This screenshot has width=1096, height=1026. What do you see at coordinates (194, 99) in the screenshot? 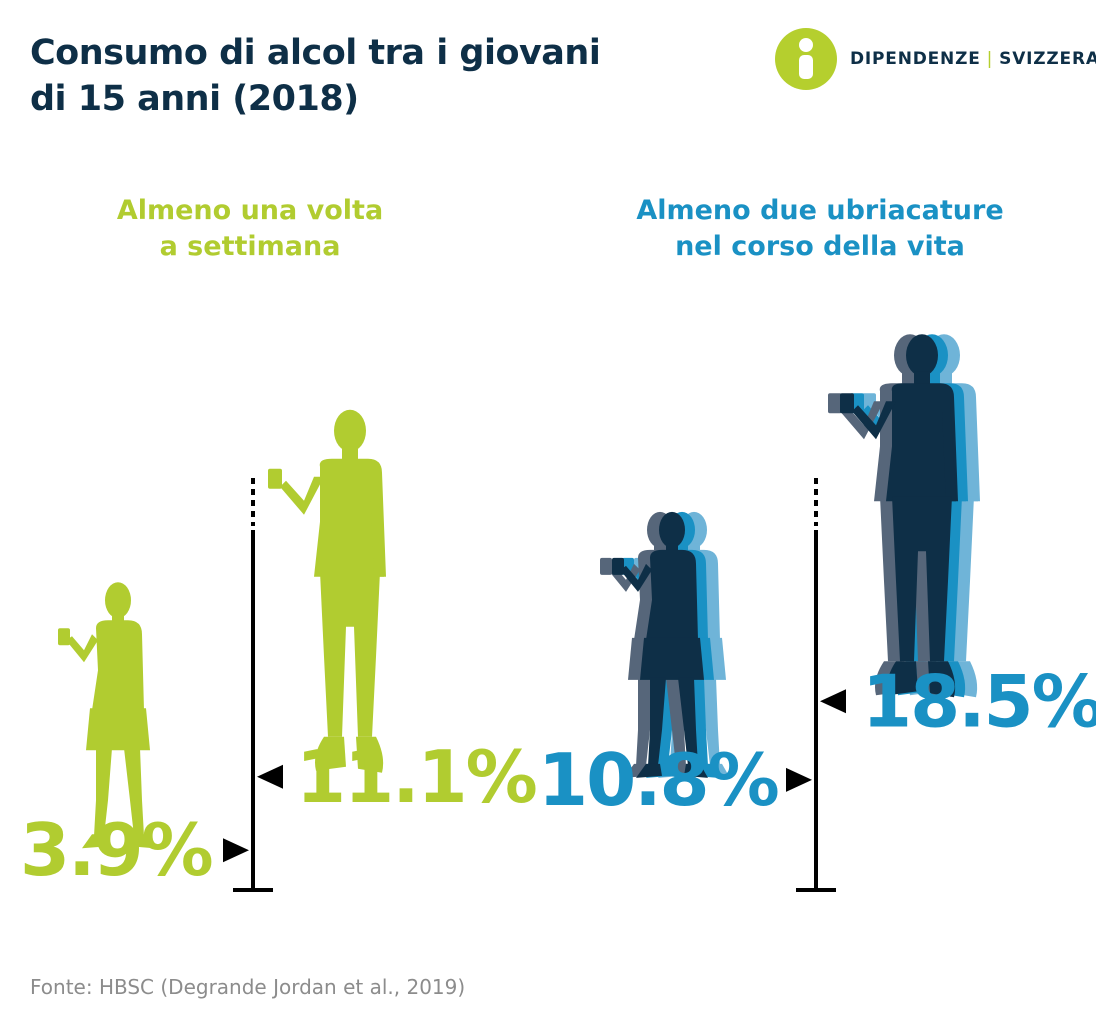
I see `chart-title-line-2: di 15 anni (2018)` at bounding box center [194, 99].